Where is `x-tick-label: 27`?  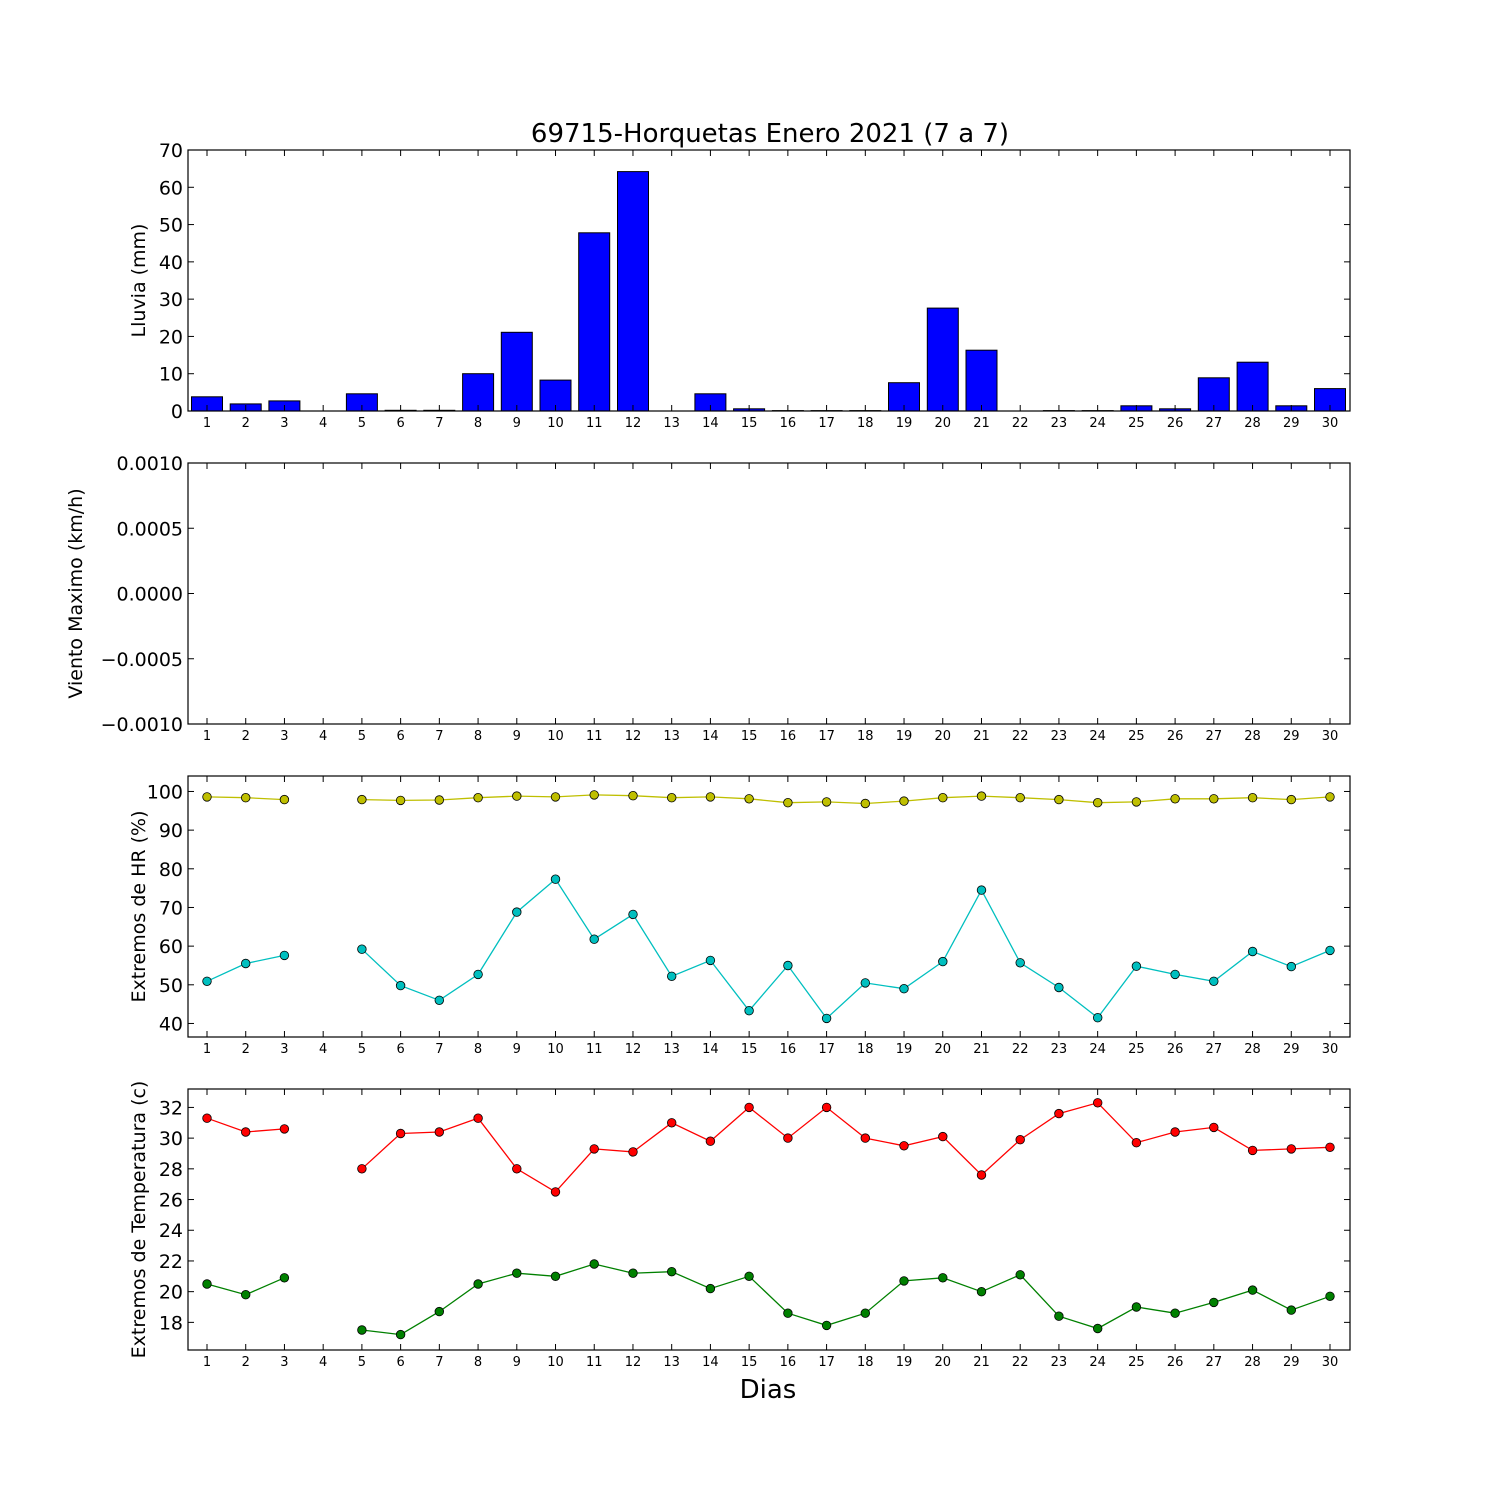
x-tick-label: 27 is located at coordinates (1214, 736).